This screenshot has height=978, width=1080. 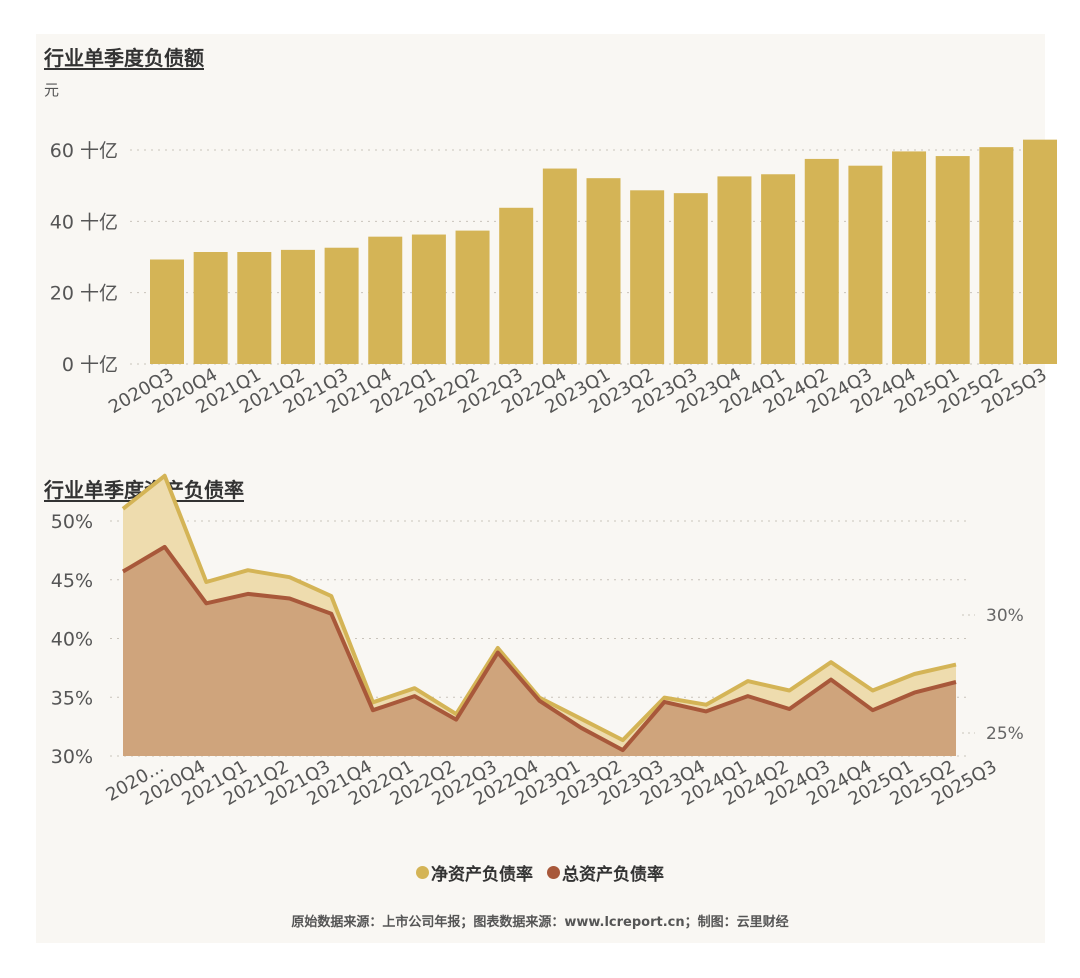 What do you see at coordinates (254, 308) in the screenshot?
I see `bar-2021Q1` at bounding box center [254, 308].